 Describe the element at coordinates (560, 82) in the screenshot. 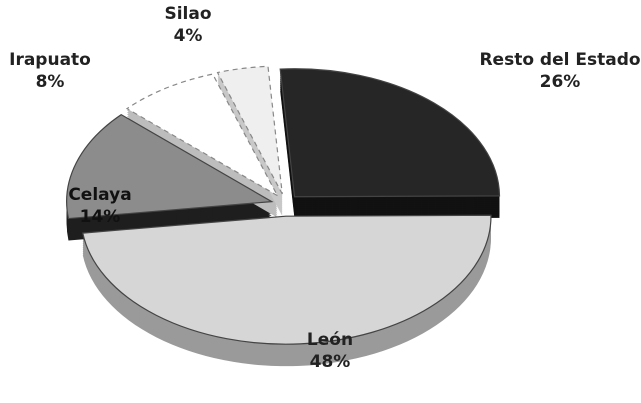

I see `slice-value-label: 26%` at that location.